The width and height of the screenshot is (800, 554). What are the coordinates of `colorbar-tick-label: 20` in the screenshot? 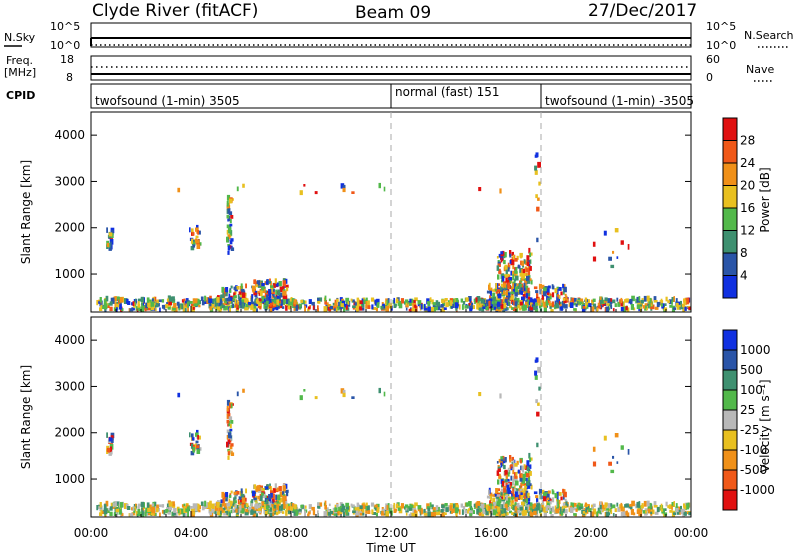 It's located at (747, 186).